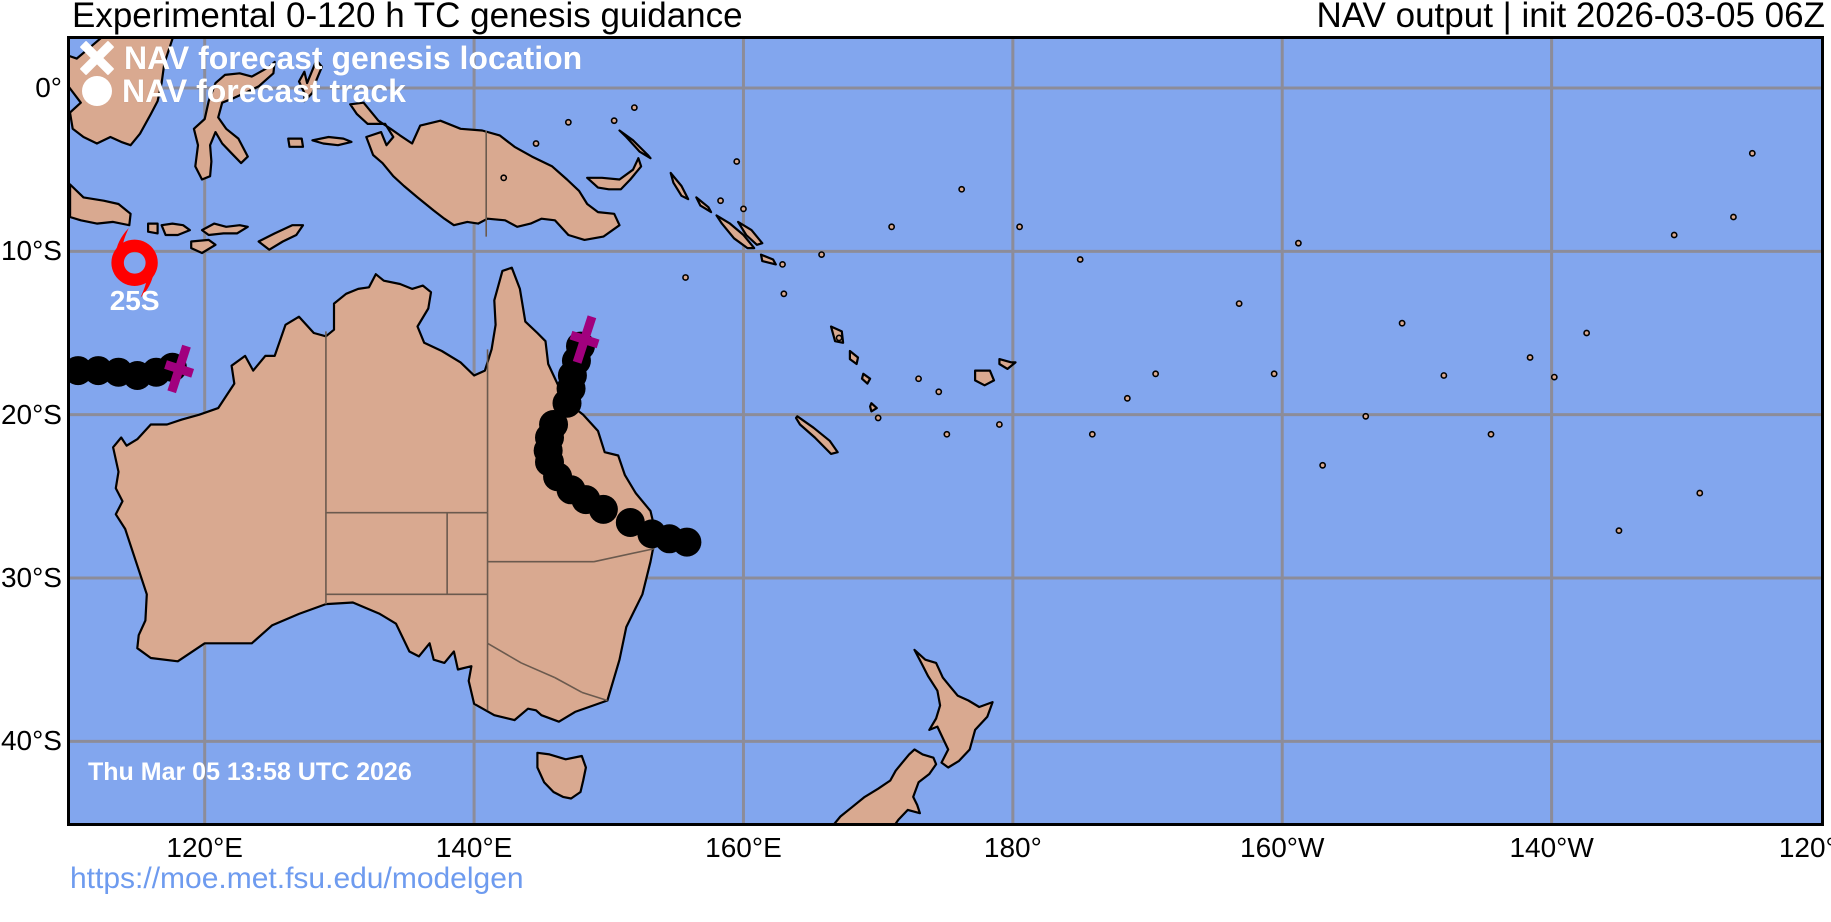 The height and width of the screenshot is (922, 1831). Describe the element at coordinates (332, 141) in the screenshot. I see `landmass-seram` at that location.